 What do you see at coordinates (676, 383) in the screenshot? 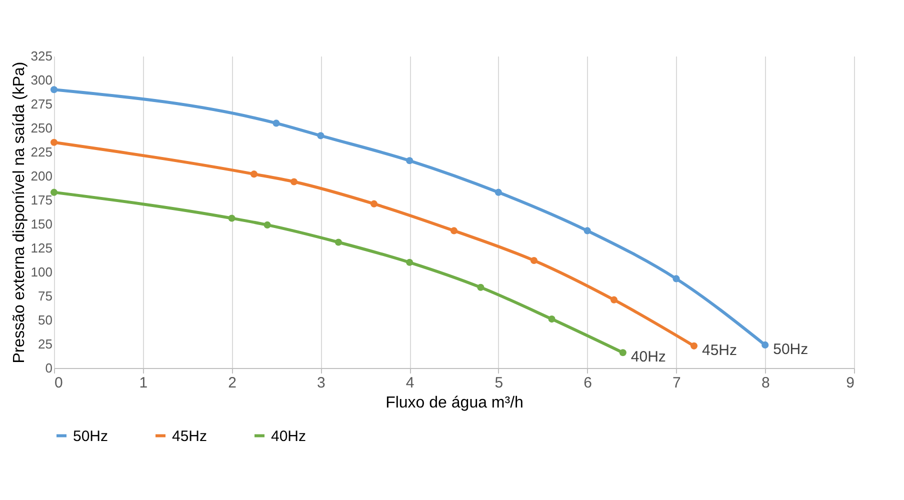
I see `x-tick-label: 7` at bounding box center [676, 383].